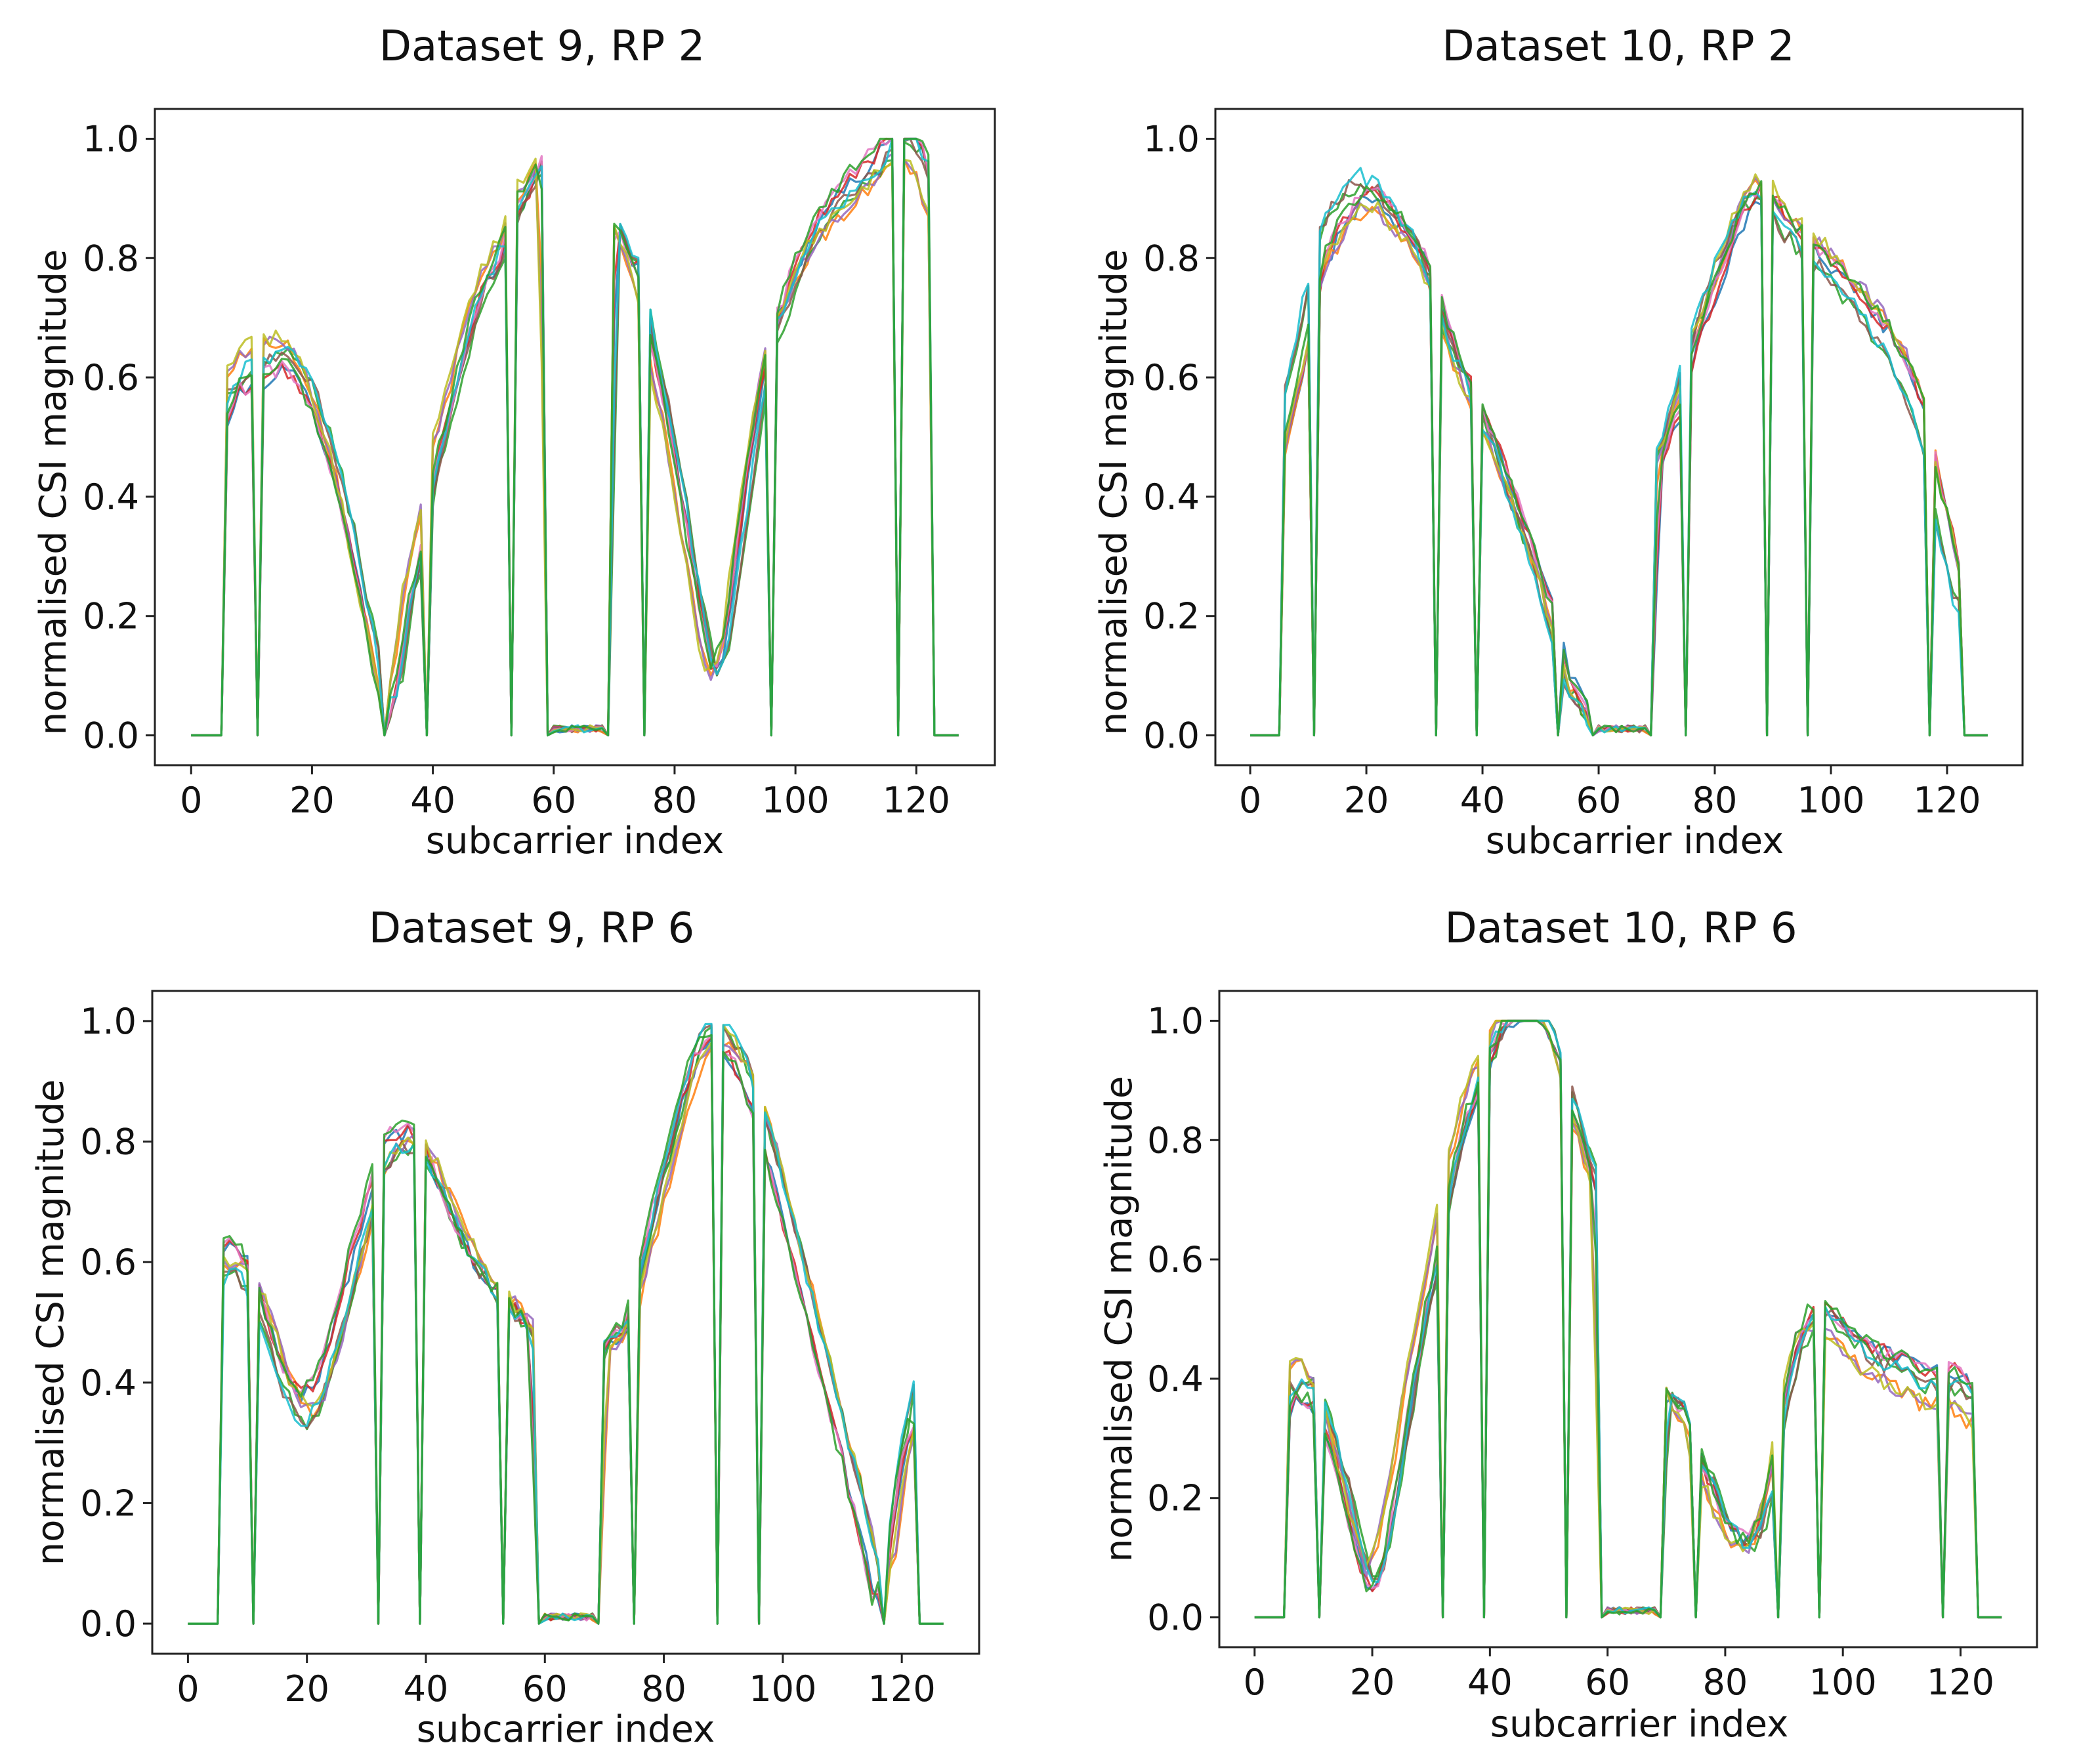  I want to click on panel-title: Dataset 9, RP 6, so click(532, 928).